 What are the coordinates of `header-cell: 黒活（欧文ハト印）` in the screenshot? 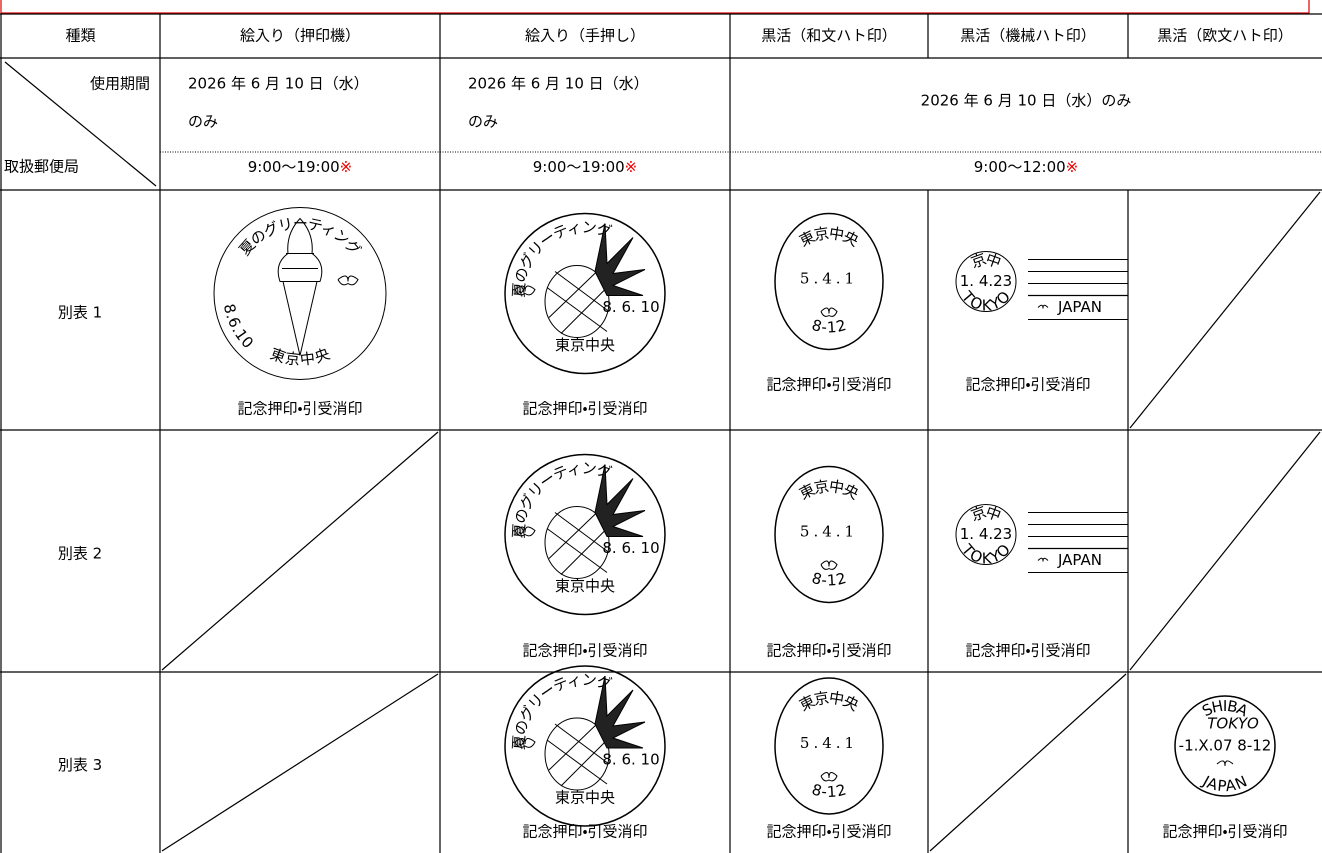 It's located at (1224, 36).